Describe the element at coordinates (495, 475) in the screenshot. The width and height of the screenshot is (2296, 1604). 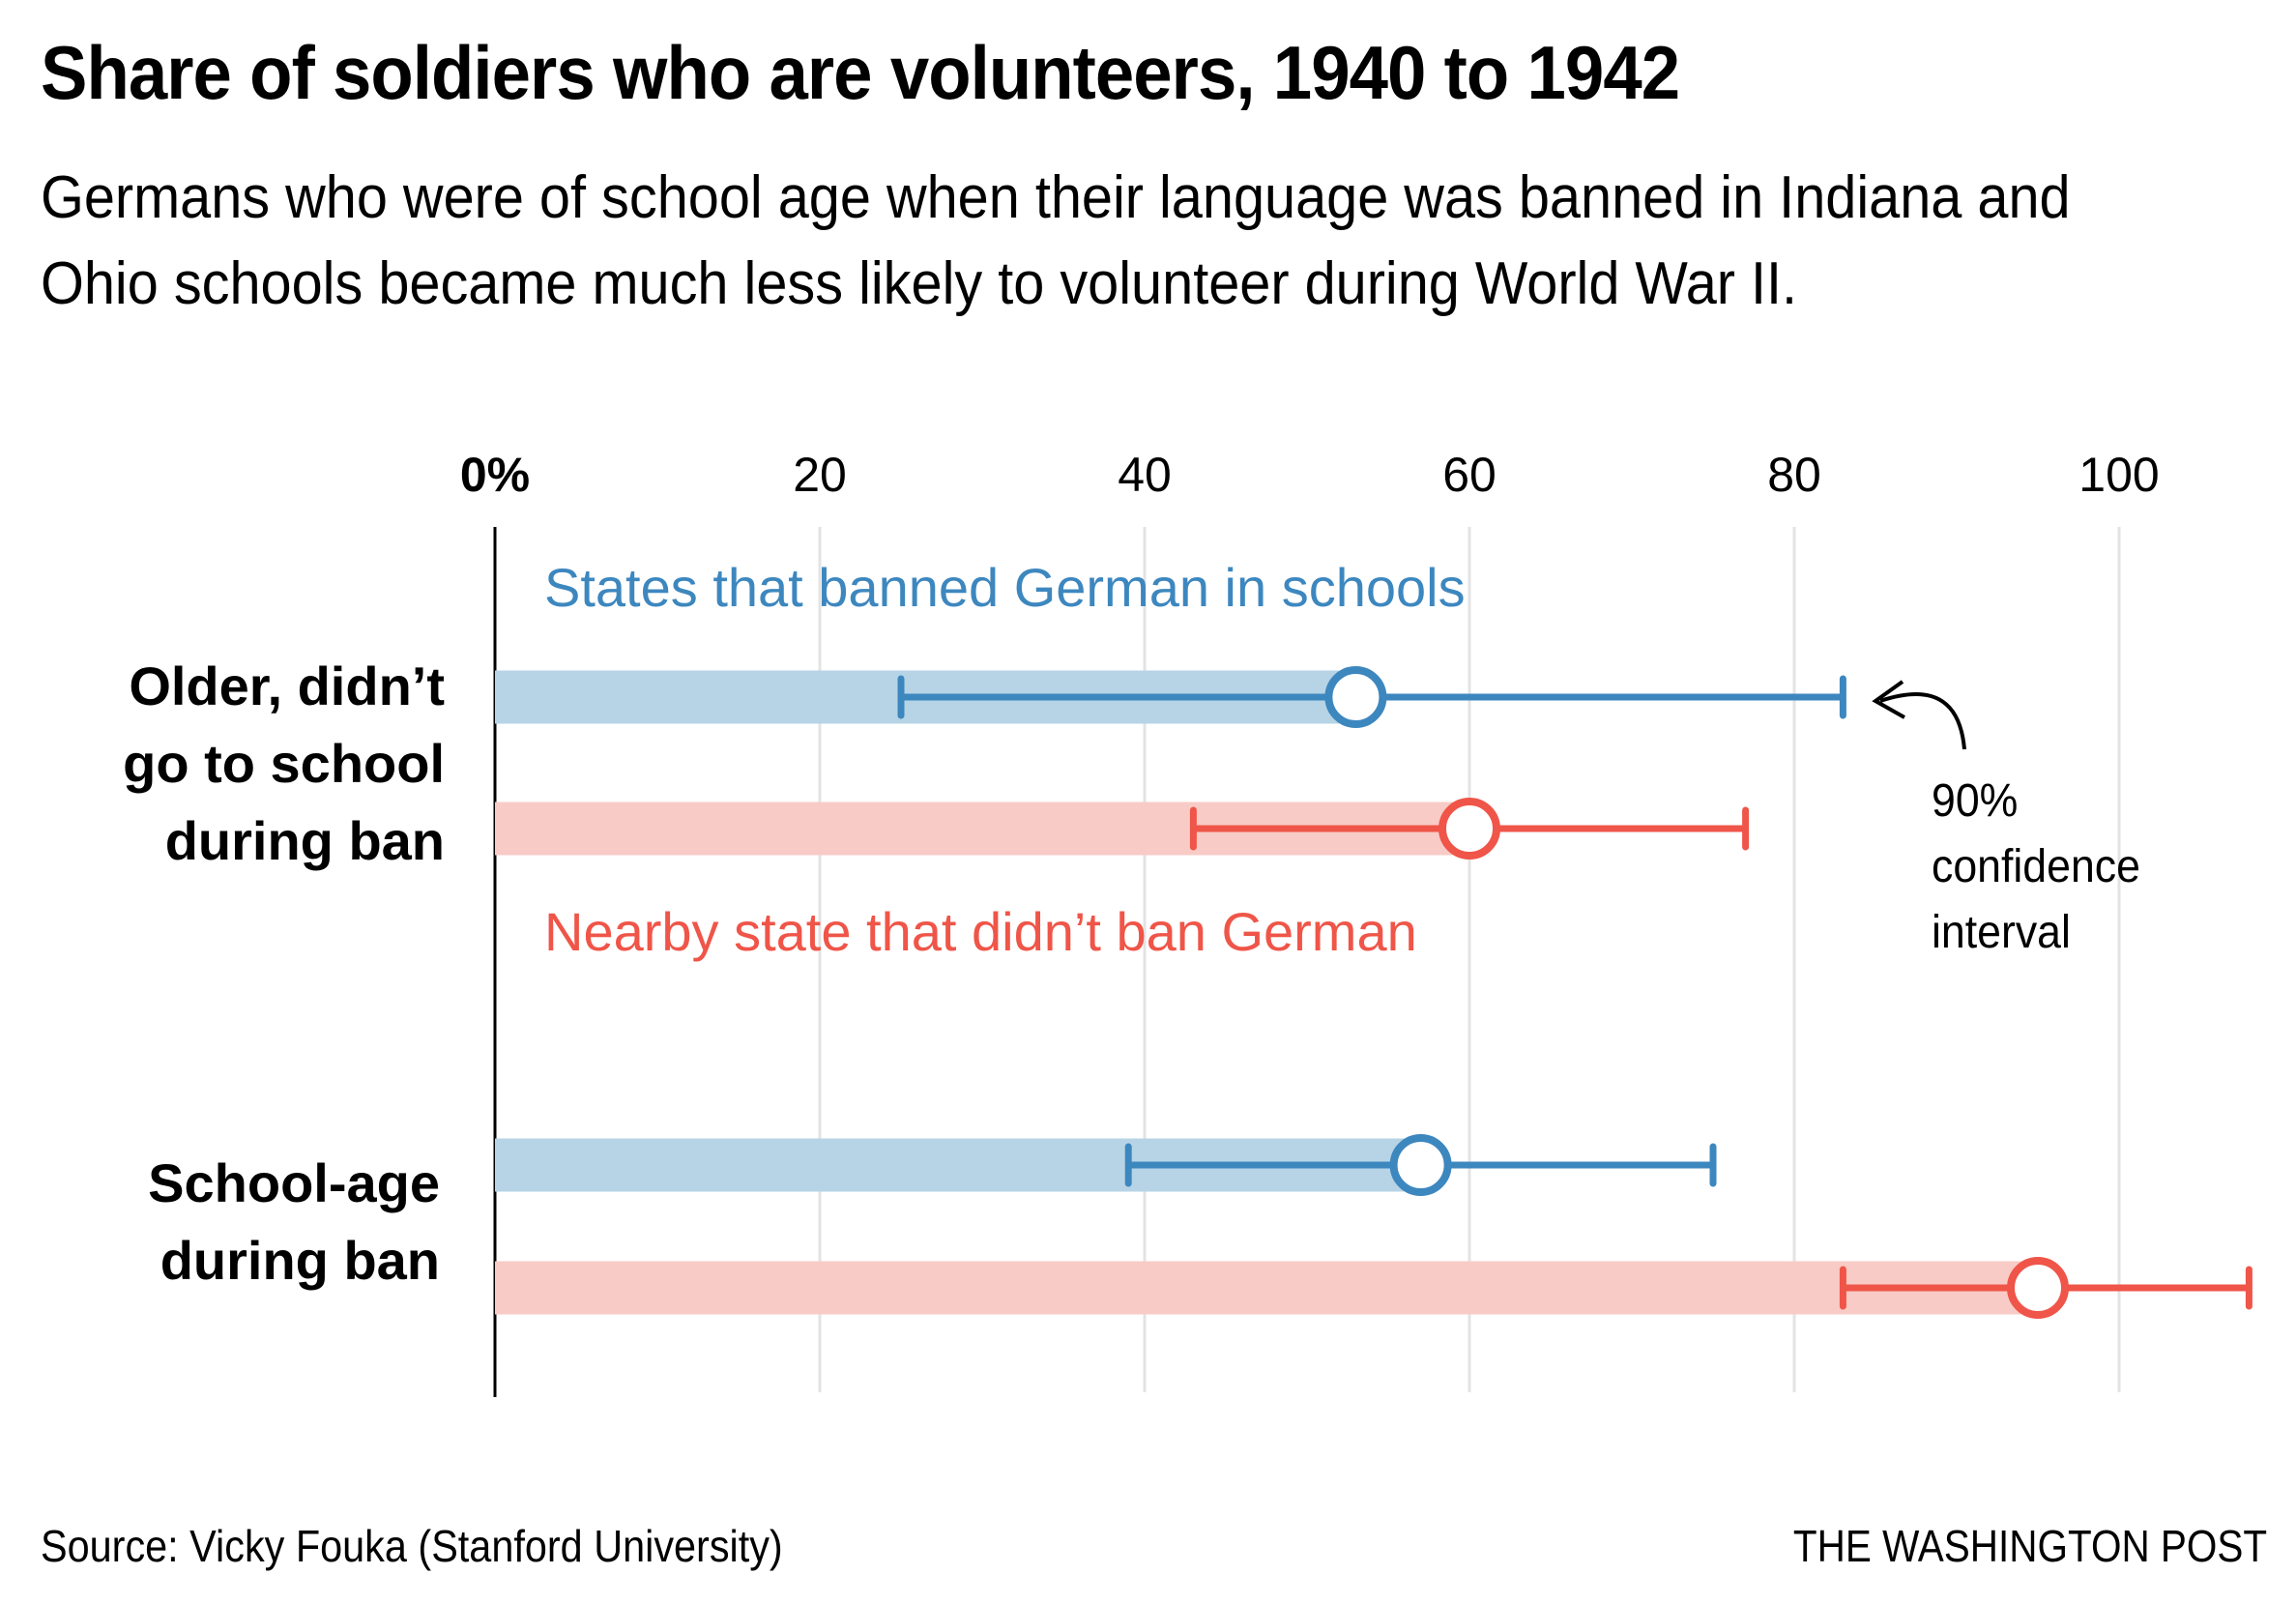
I see `x-tick-label-0: 0%` at that location.